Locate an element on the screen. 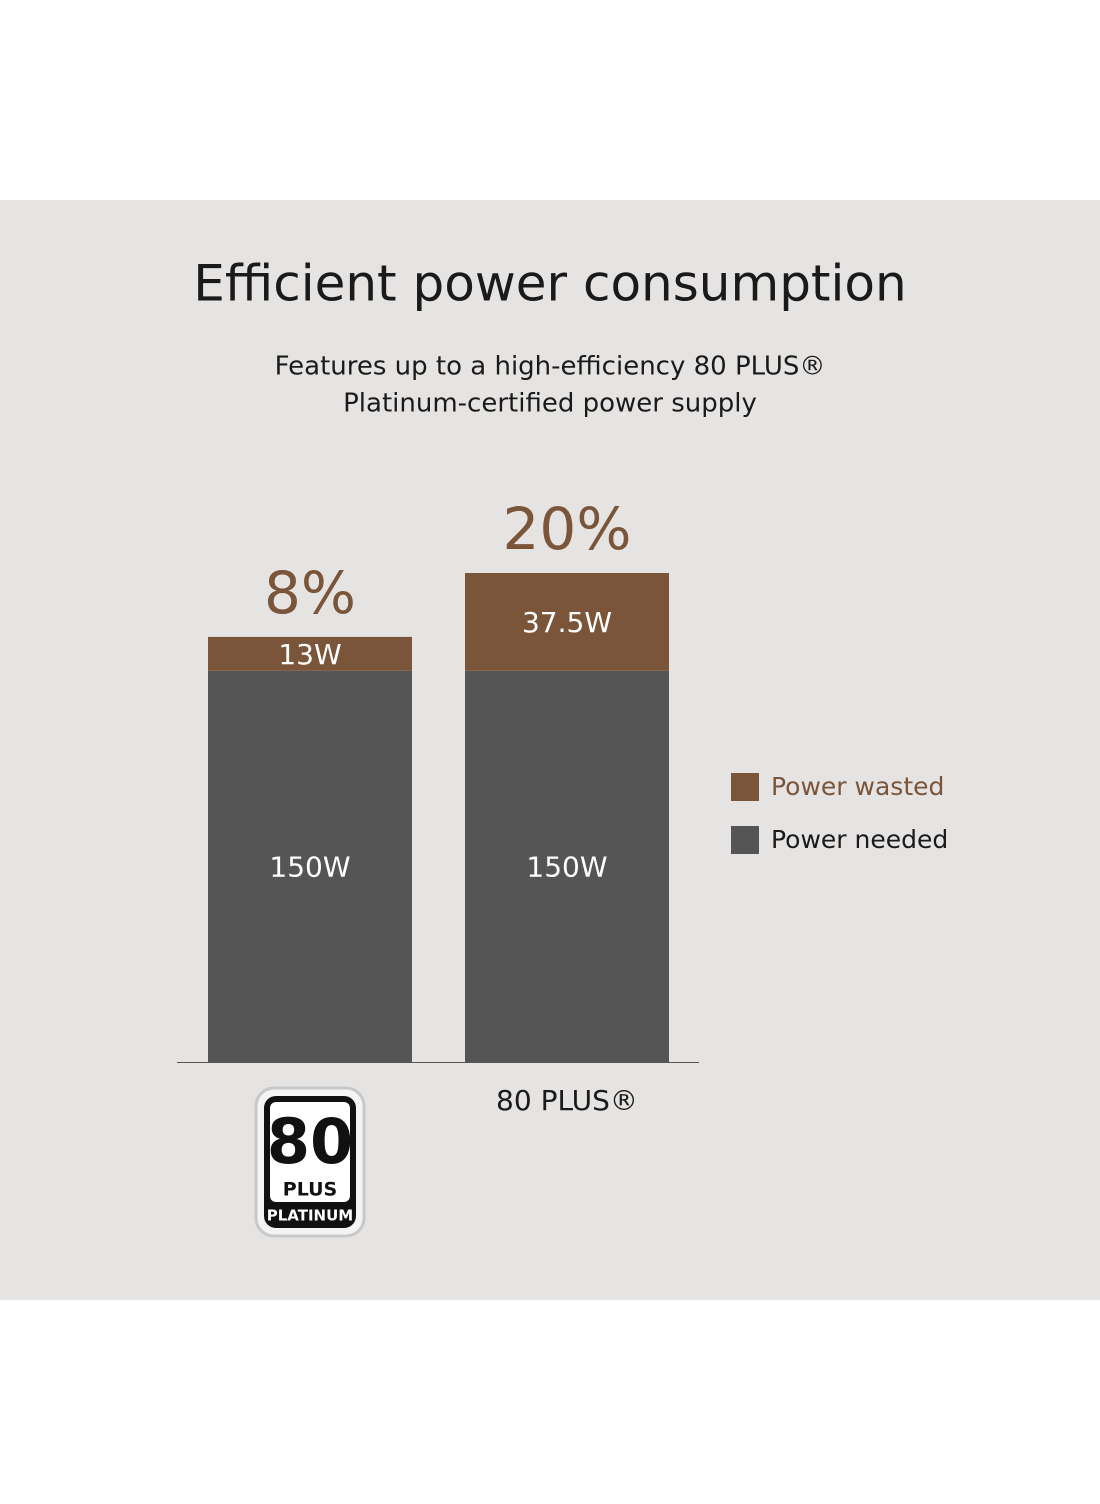 This screenshot has height=1504, width=1100. value-label: 13W is located at coordinates (309, 654).